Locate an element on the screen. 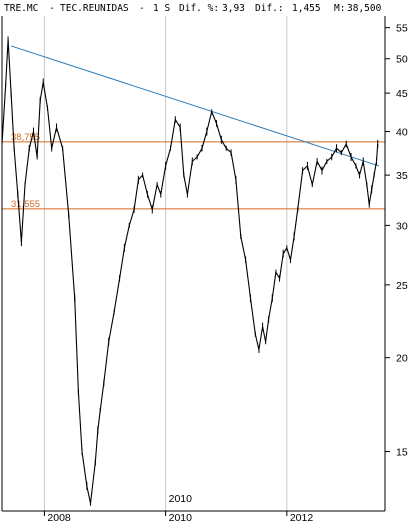 Image resolution: width=416 pixels, height=524 pixels. y-tick-label: 30 is located at coordinates (402, 226).